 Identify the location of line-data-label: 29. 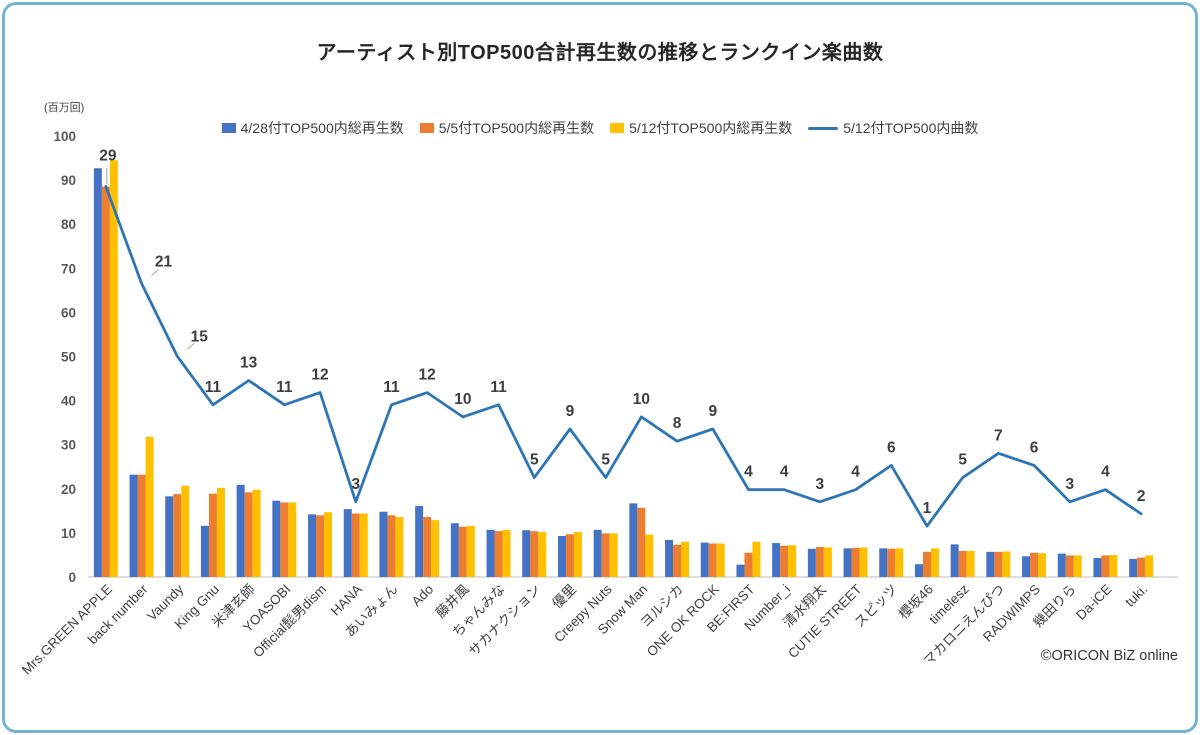
(108, 155).